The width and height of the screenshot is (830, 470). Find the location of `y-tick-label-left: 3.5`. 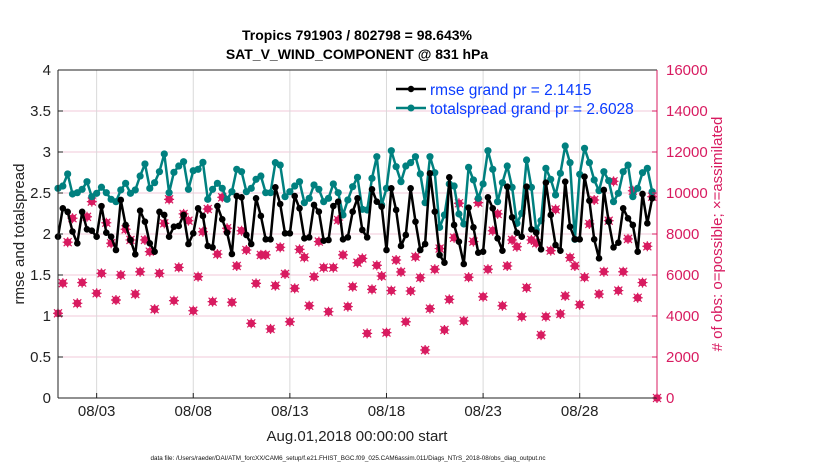

y-tick-label-left: 3.5 is located at coordinates (40, 111).